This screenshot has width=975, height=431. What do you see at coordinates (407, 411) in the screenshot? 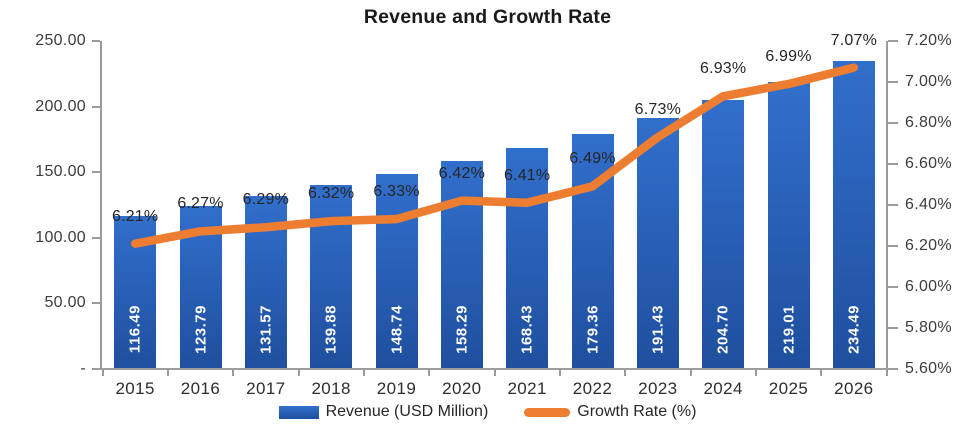
I see `legend-label-revenue: Revenue (USD Million)` at bounding box center [407, 411].